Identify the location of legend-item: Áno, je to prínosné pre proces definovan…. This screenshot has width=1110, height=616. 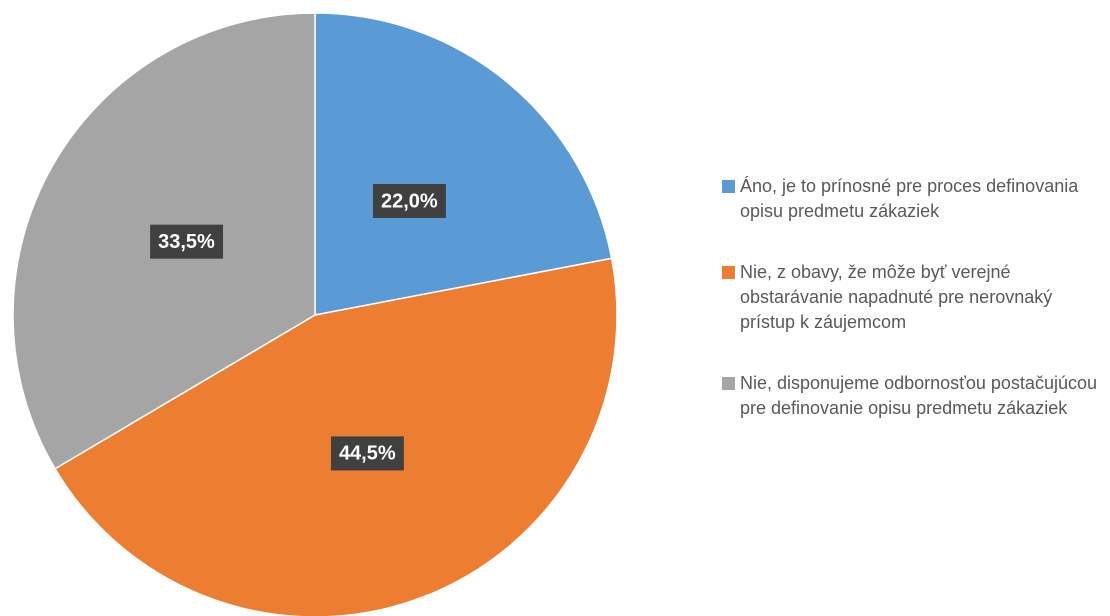
(912, 199).